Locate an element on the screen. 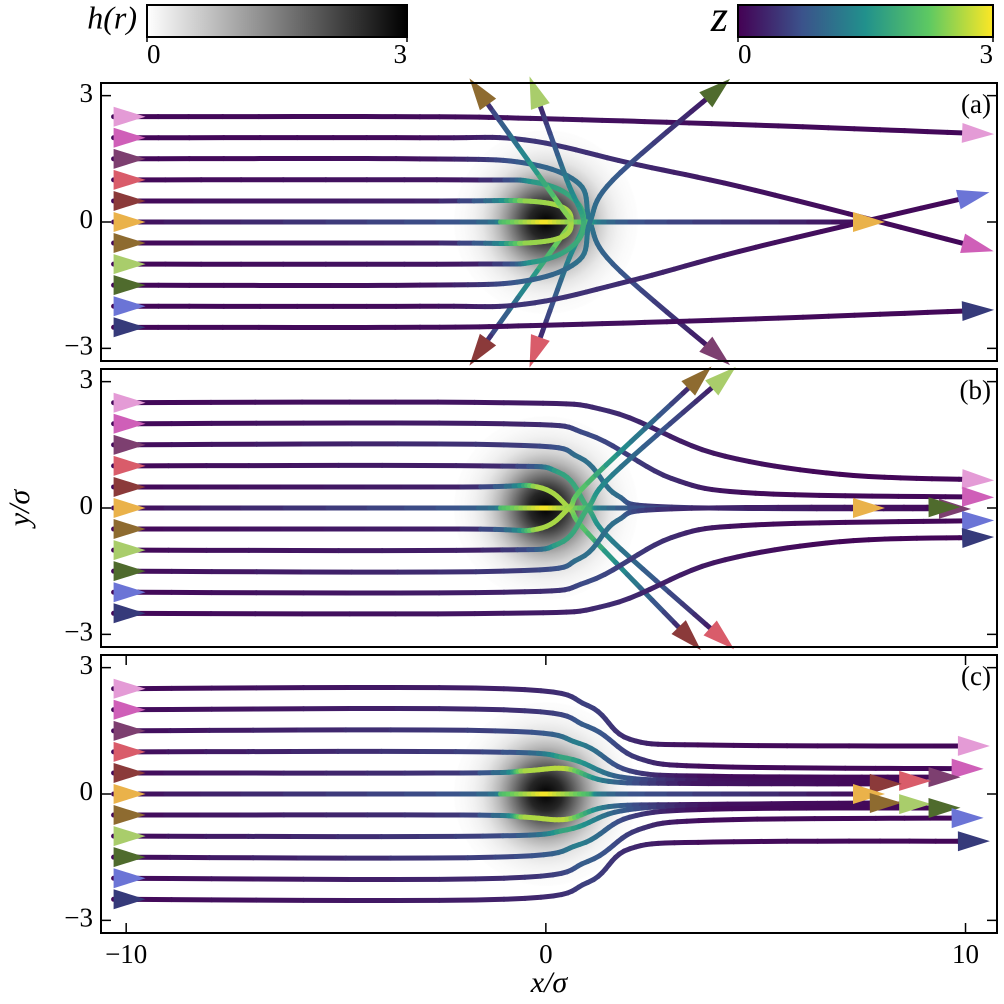  panel-label: (c) is located at coordinates (976, 676).